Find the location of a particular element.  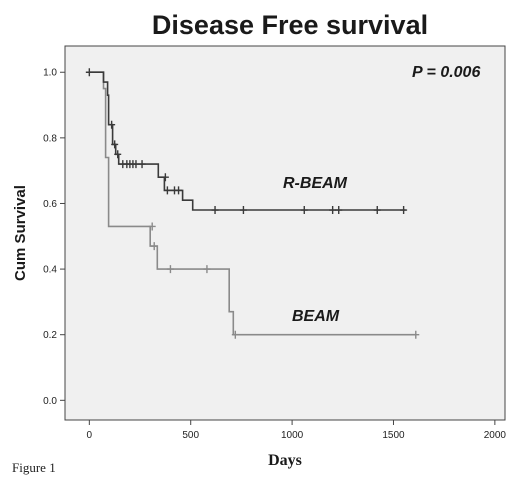

x-tick-label: 1000 is located at coordinates (292, 435).